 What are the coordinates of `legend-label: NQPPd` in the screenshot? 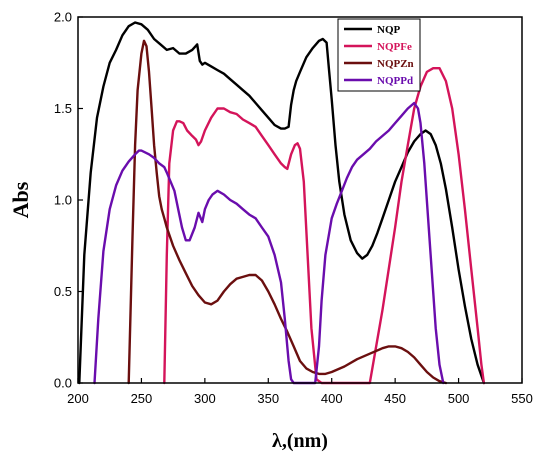 It's located at (395, 81).